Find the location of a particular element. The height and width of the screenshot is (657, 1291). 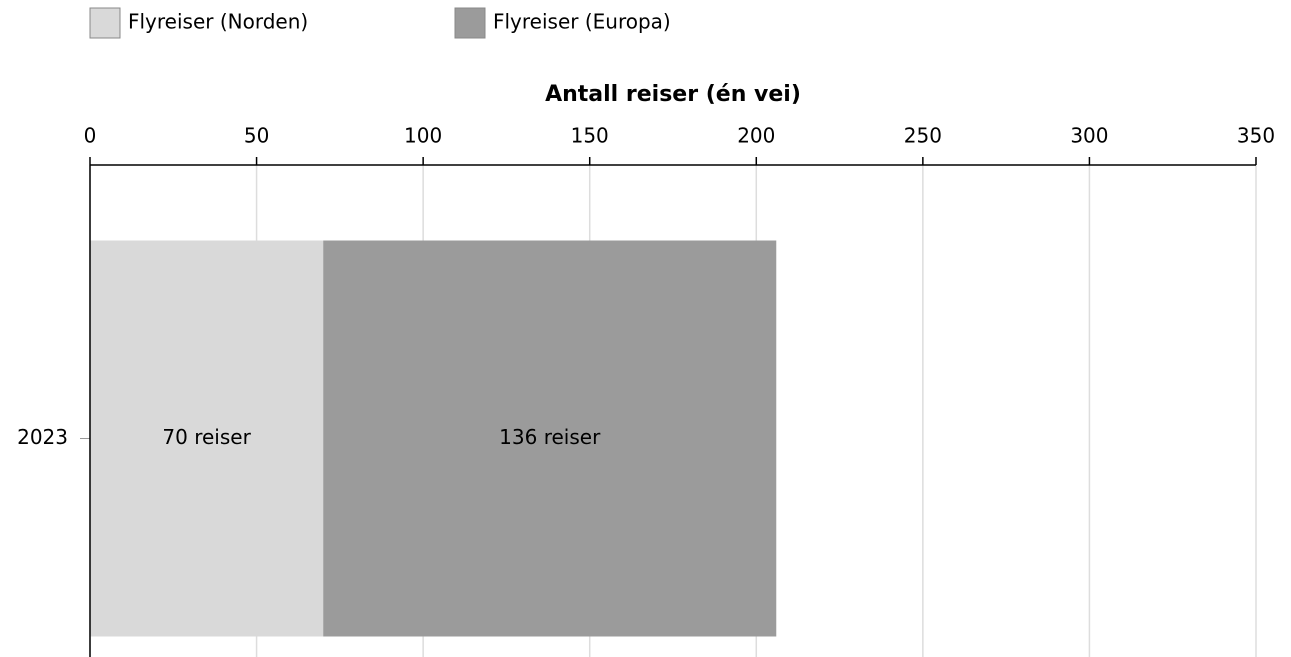

x-tick-label: 150 is located at coordinates (590, 136).